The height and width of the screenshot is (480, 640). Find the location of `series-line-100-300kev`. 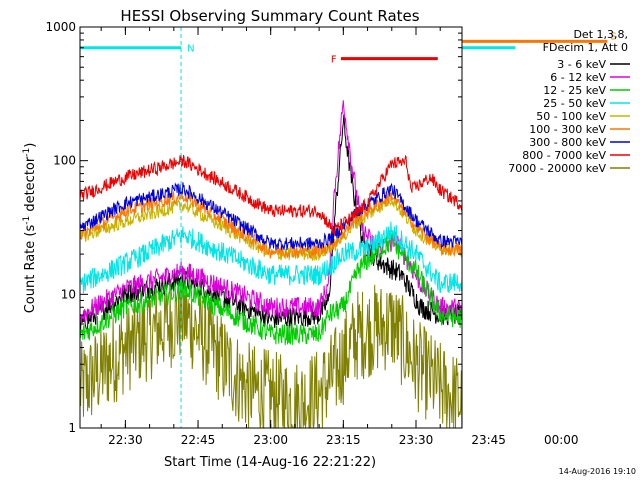

series-line-100-300kev is located at coordinates (271, 225).